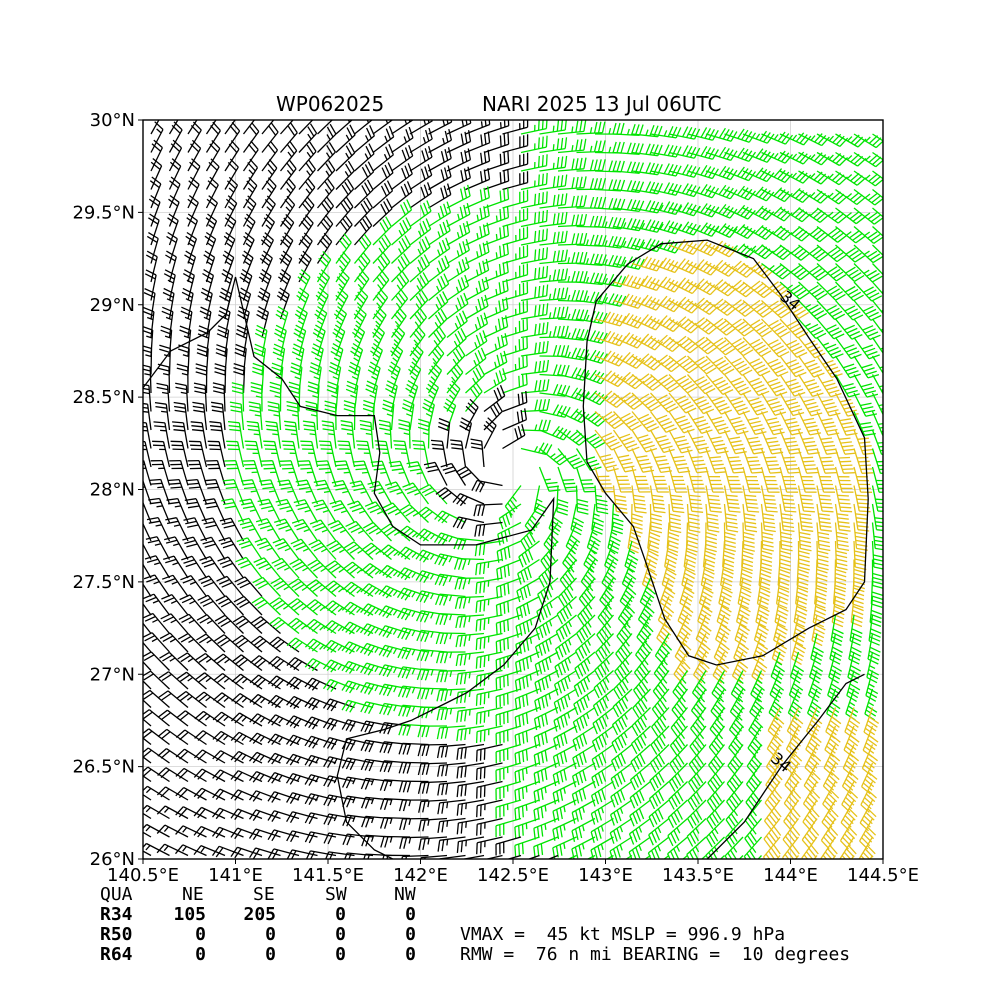  What do you see at coordinates (235, 875) in the screenshot?
I see `x-tick-label: 141°E` at bounding box center [235, 875].